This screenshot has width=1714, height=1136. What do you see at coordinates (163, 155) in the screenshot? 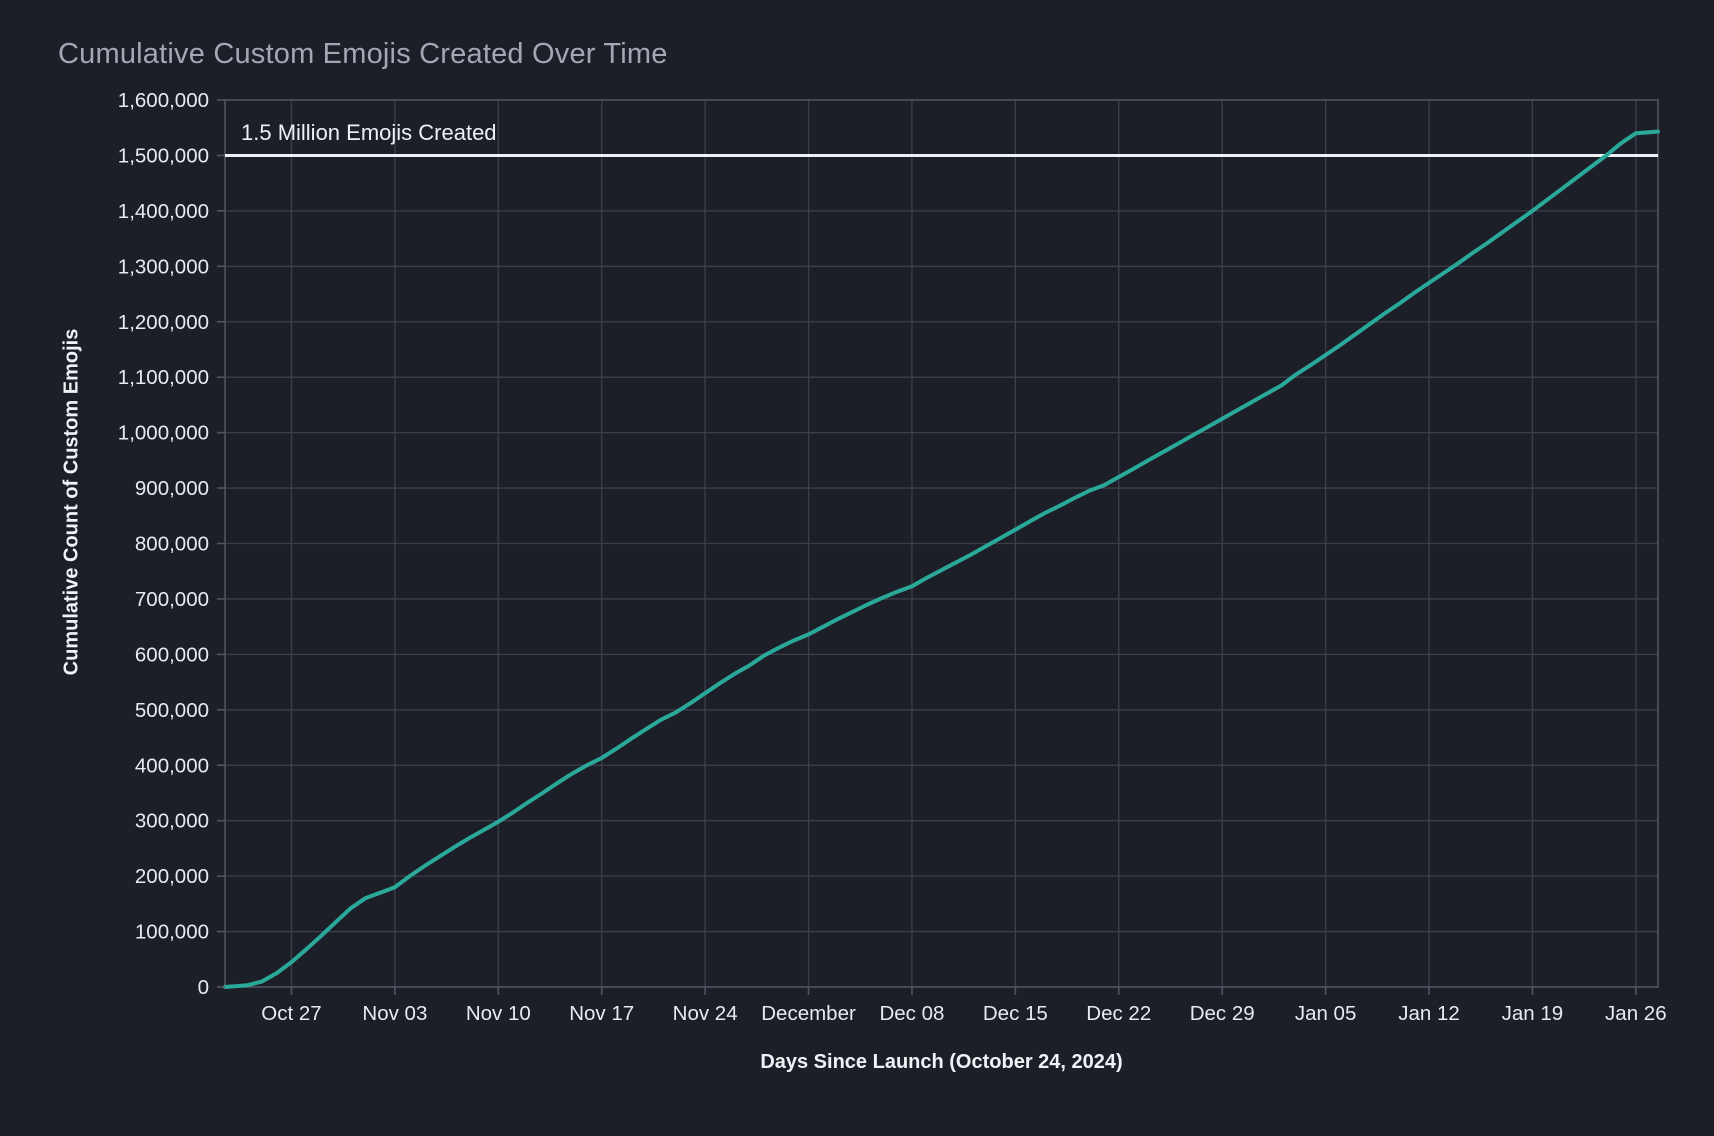
I see `y-tick-label: 1,500,000` at bounding box center [163, 155].